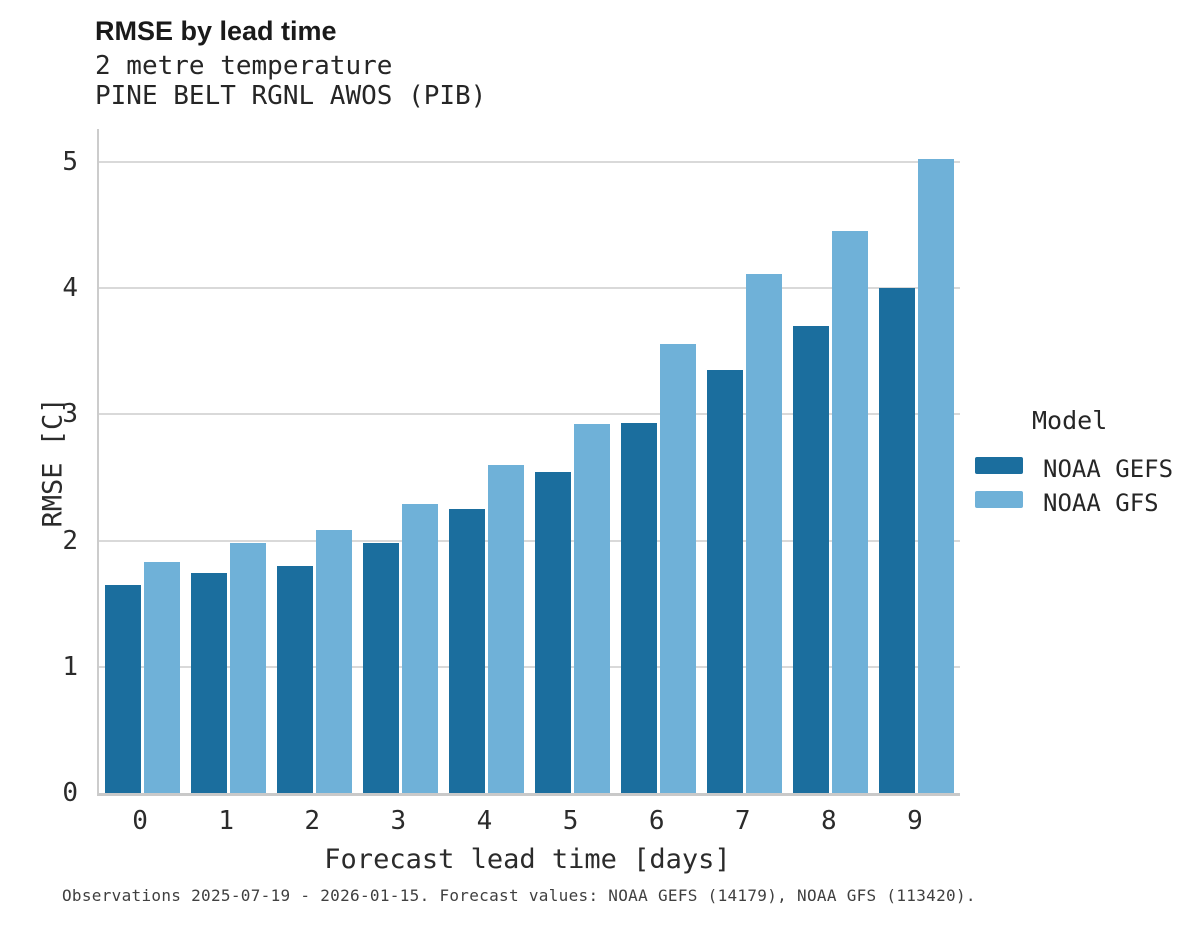 The height and width of the screenshot is (928, 1195). What do you see at coordinates (656, 821) in the screenshot?
I see `x-tick-label-6: 6` at bounding box center [656, 821].